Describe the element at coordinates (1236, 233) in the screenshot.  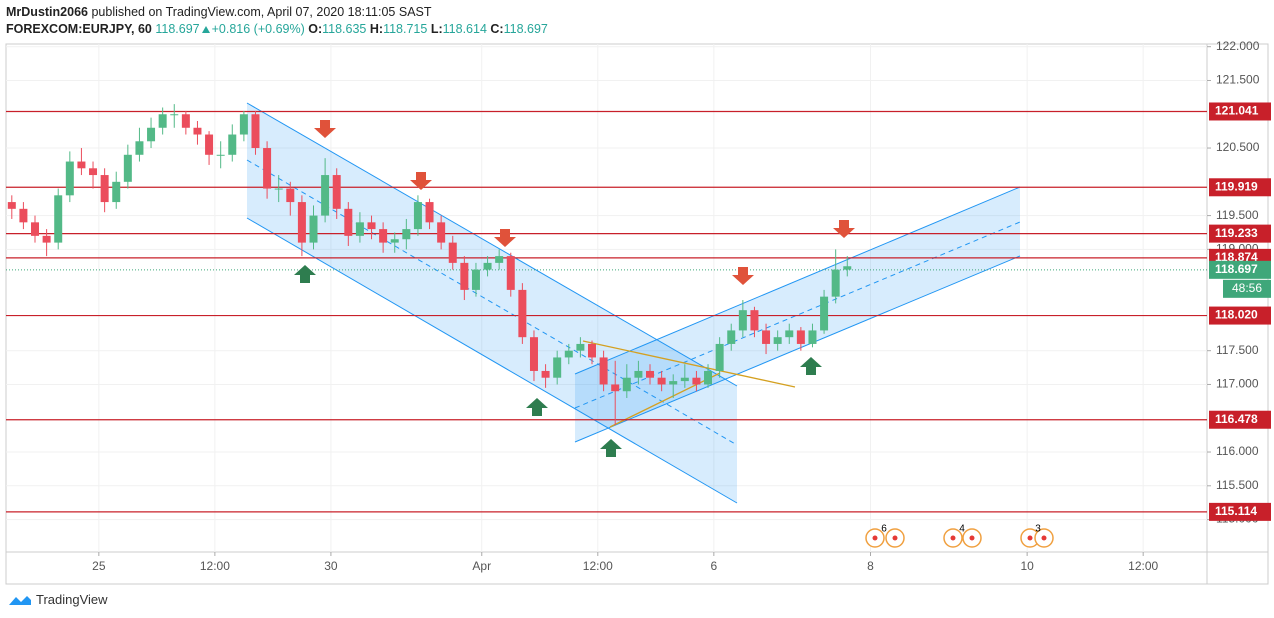
I see `level-label: 119.233` at that location.